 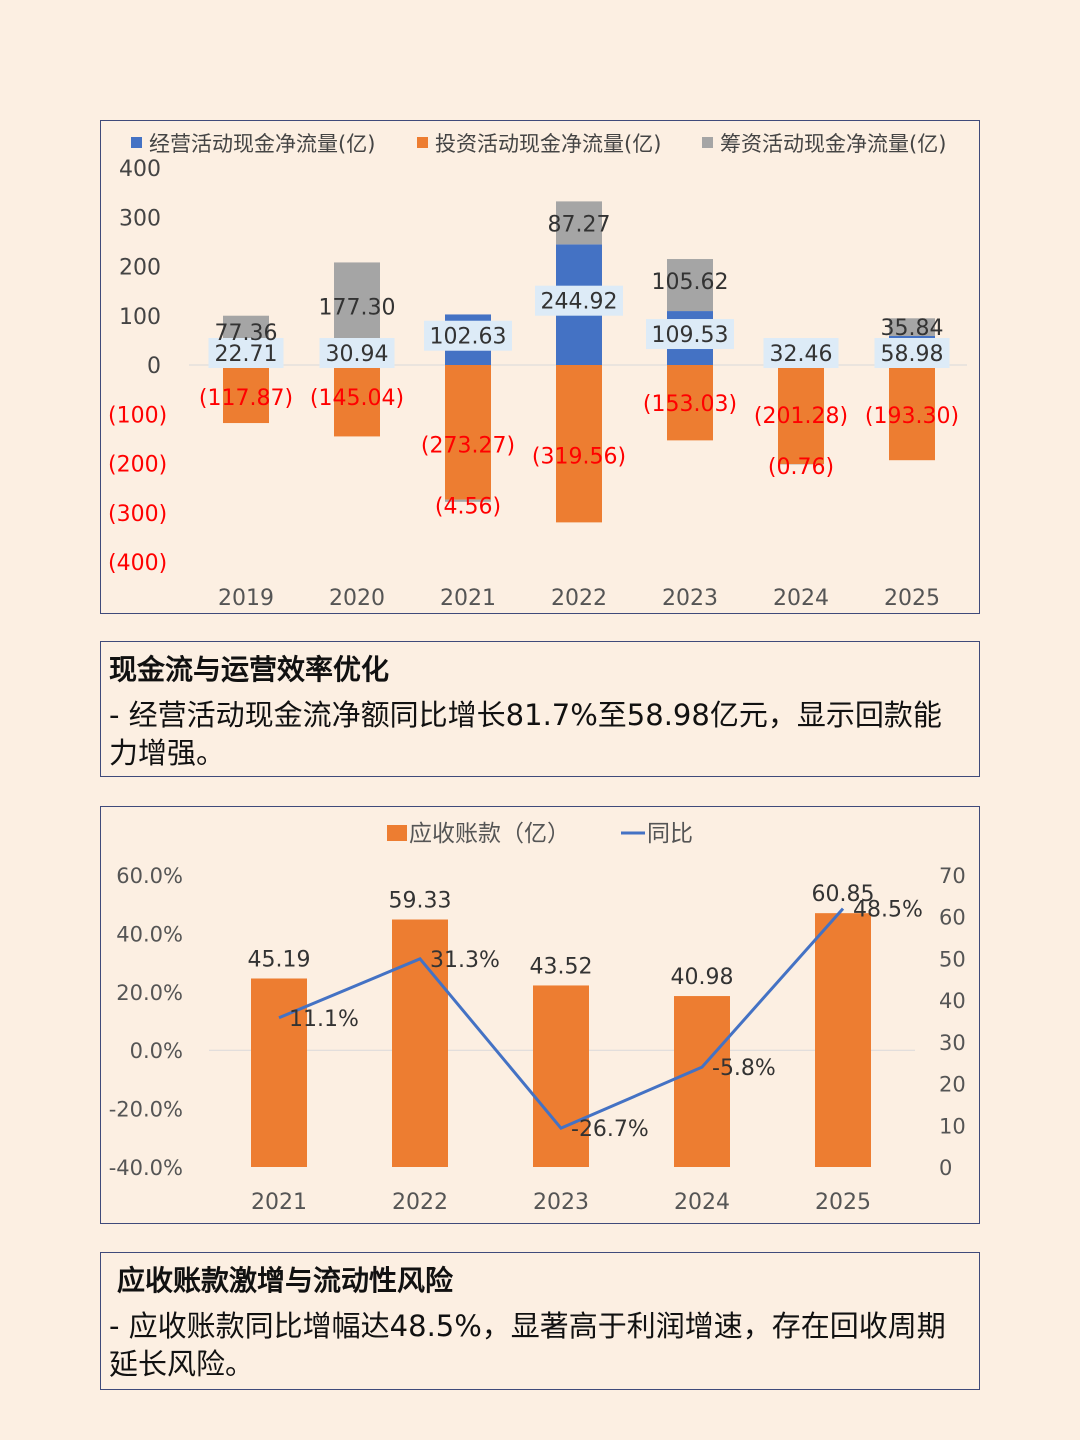 What do you see at coordinates (156, 1051) in the screenshot?
I see `left-axis-tick-label: 0.0%` at bounding box center [156, 1051].